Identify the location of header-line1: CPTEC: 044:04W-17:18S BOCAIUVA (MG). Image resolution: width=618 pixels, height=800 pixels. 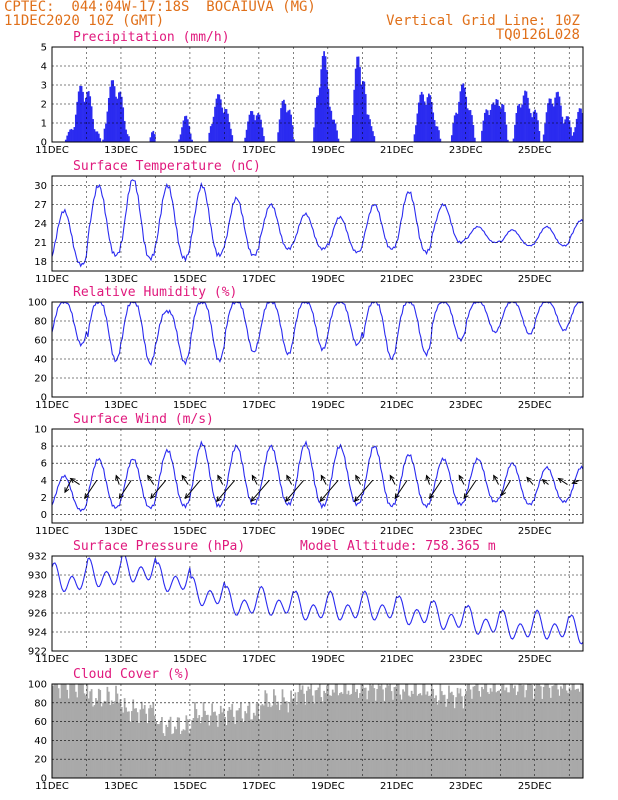
(160, 7).